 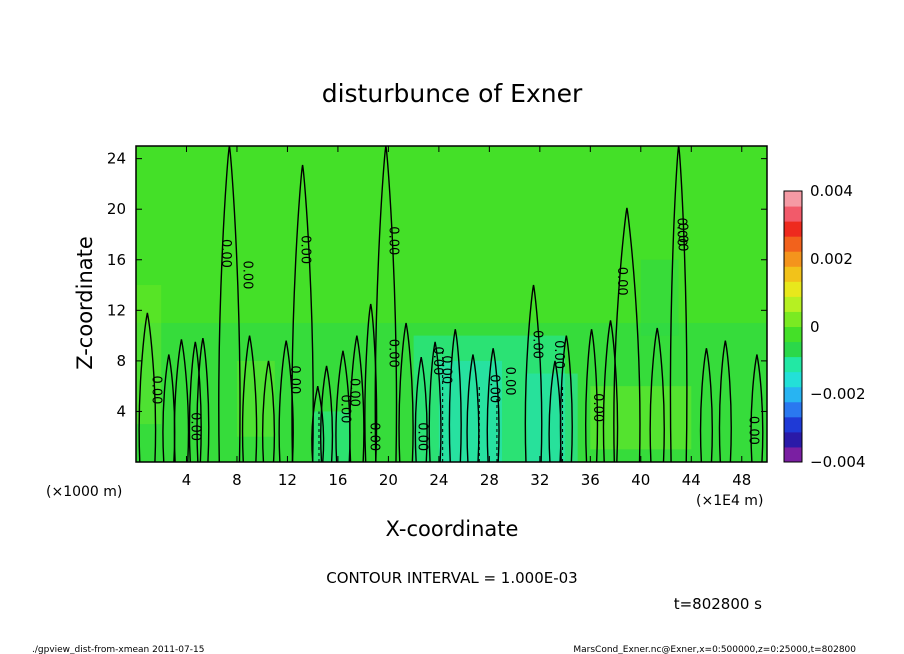 I want to click on colorbar-cells, so click(x=793, y=327).